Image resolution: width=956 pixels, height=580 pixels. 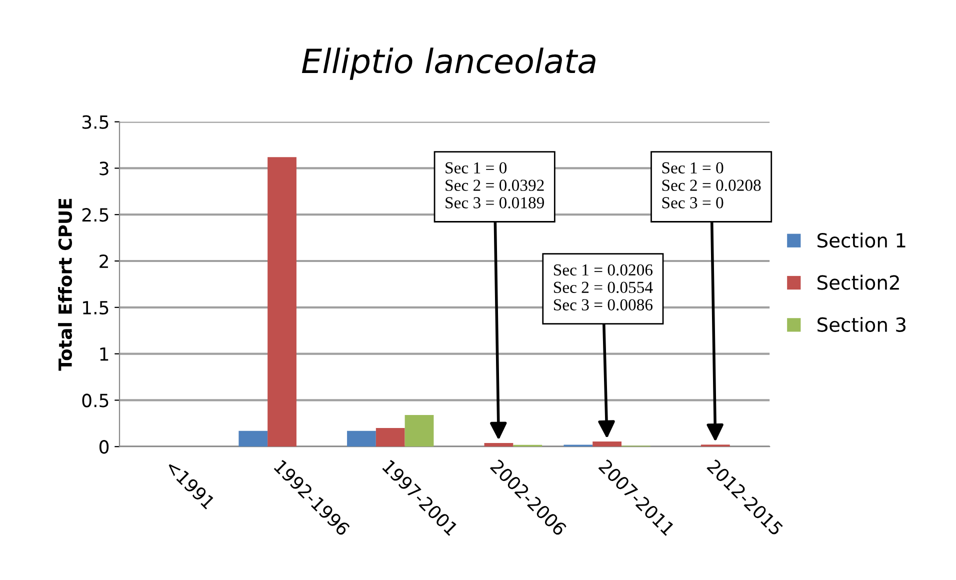 I want to click on y-tick-label: 0, so click(x=104, y=447).